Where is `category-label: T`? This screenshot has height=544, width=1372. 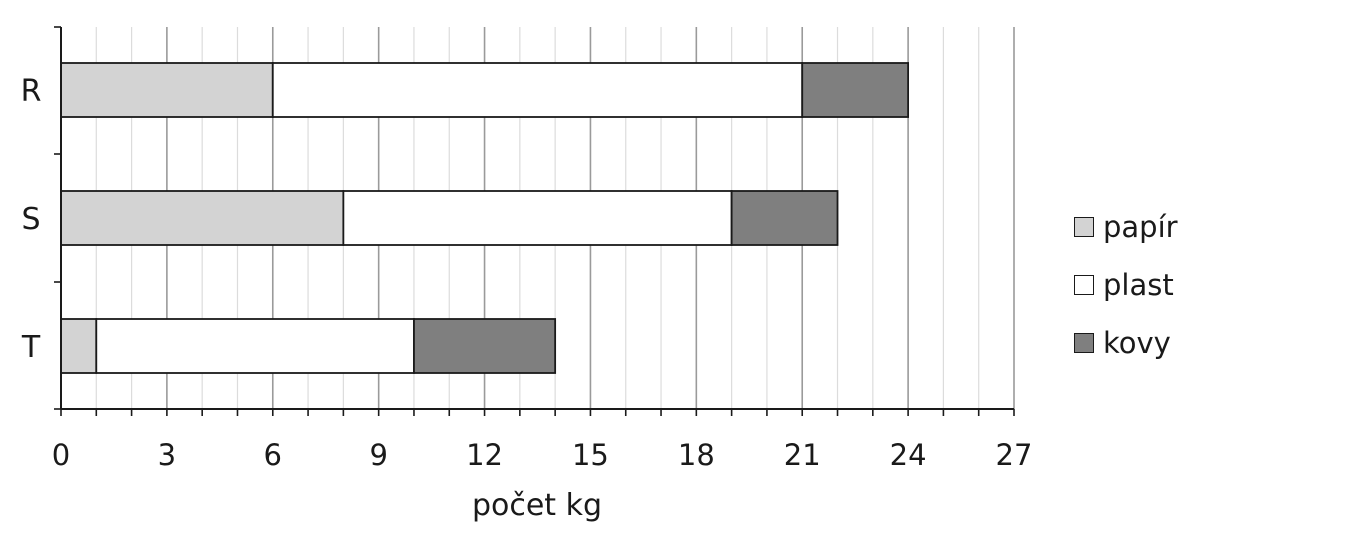
category-label: T is located at coordinates (31, 347).